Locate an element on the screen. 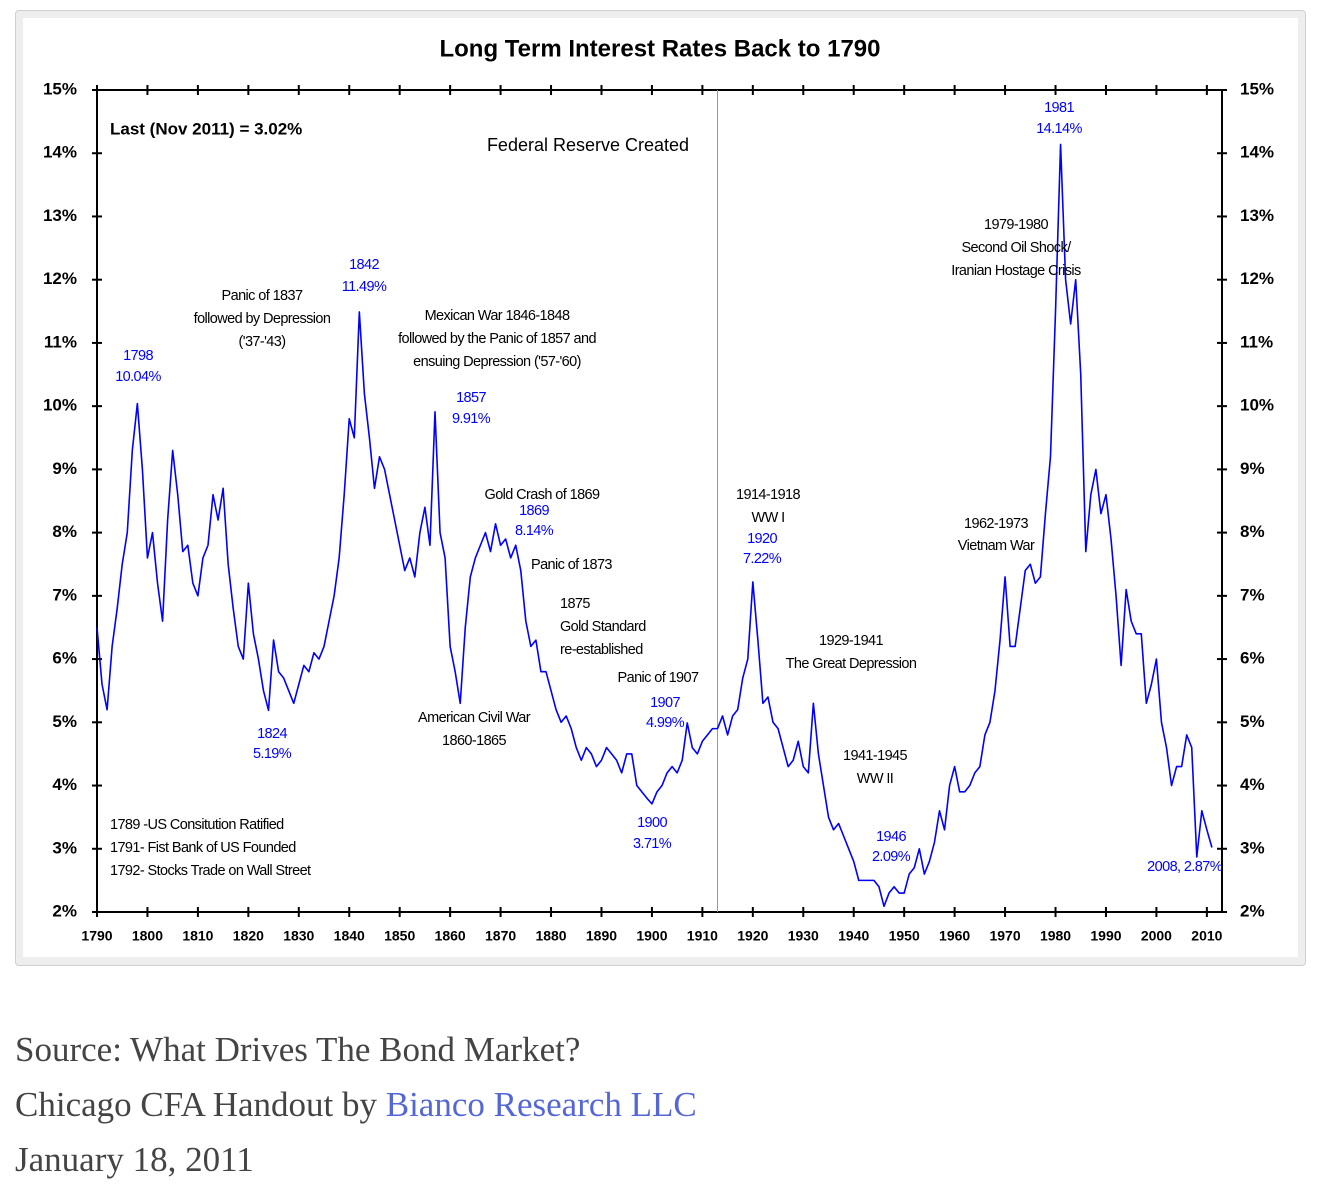 This screenshot has width=1320, height=1196. annotation: 1869 is located at coordinates (534, 511).